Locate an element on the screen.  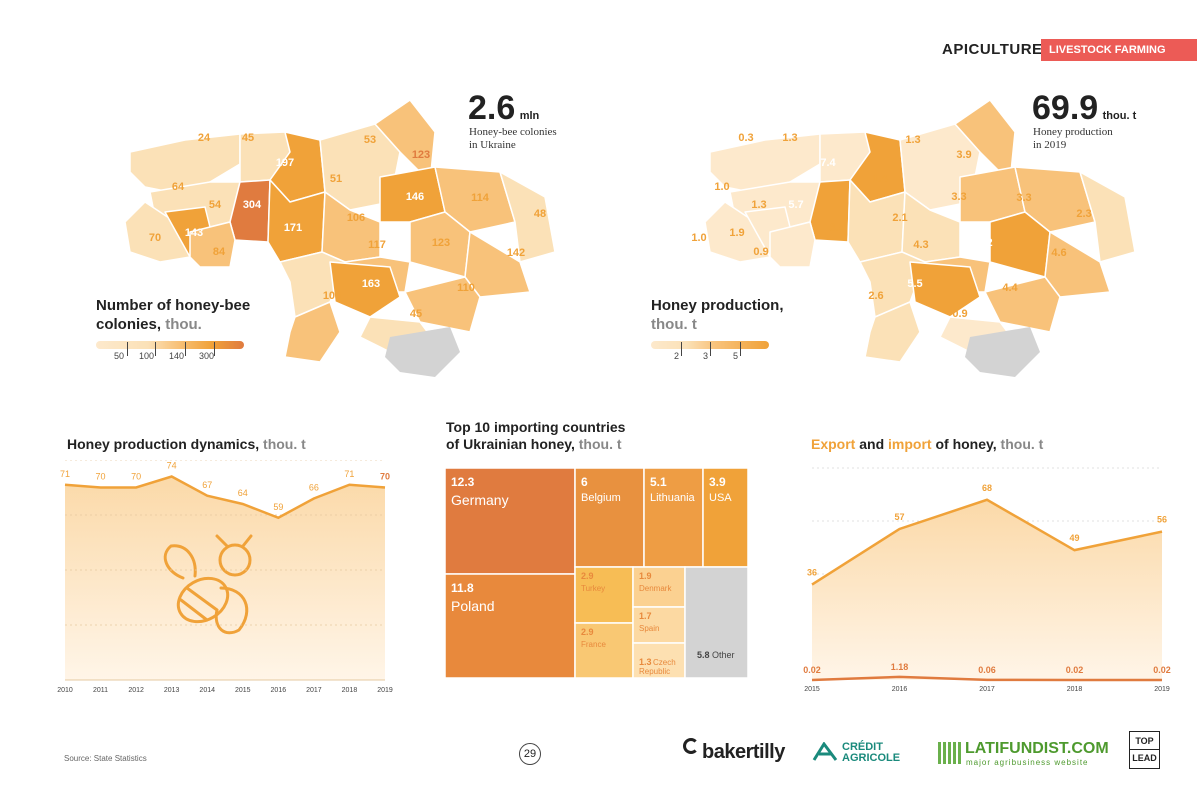
export-data-label: 68 is located at coordinates (987, 488).